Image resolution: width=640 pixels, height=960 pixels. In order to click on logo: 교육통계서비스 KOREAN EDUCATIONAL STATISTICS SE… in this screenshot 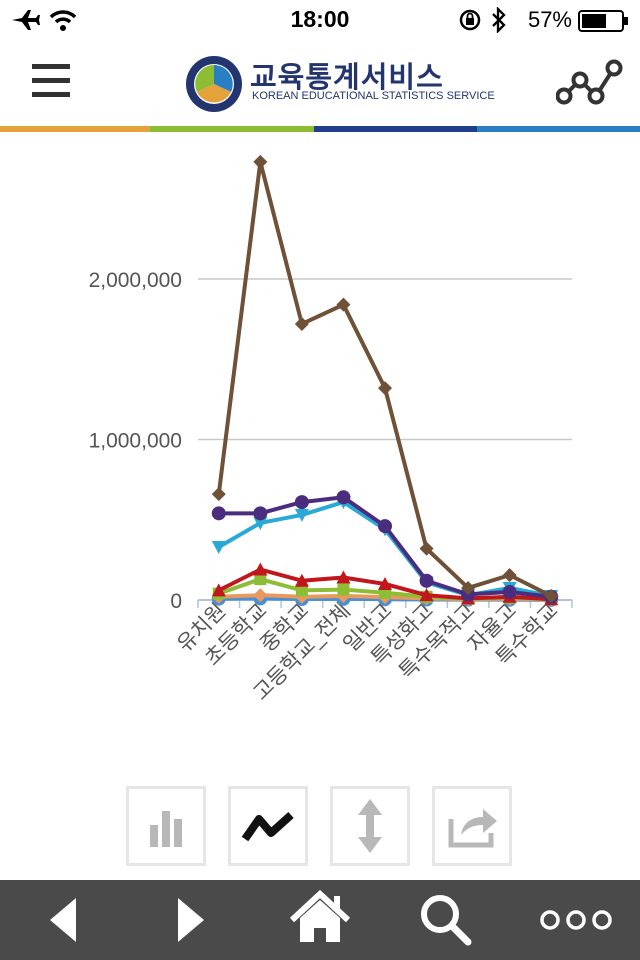, I will do `click(339, 84)`.